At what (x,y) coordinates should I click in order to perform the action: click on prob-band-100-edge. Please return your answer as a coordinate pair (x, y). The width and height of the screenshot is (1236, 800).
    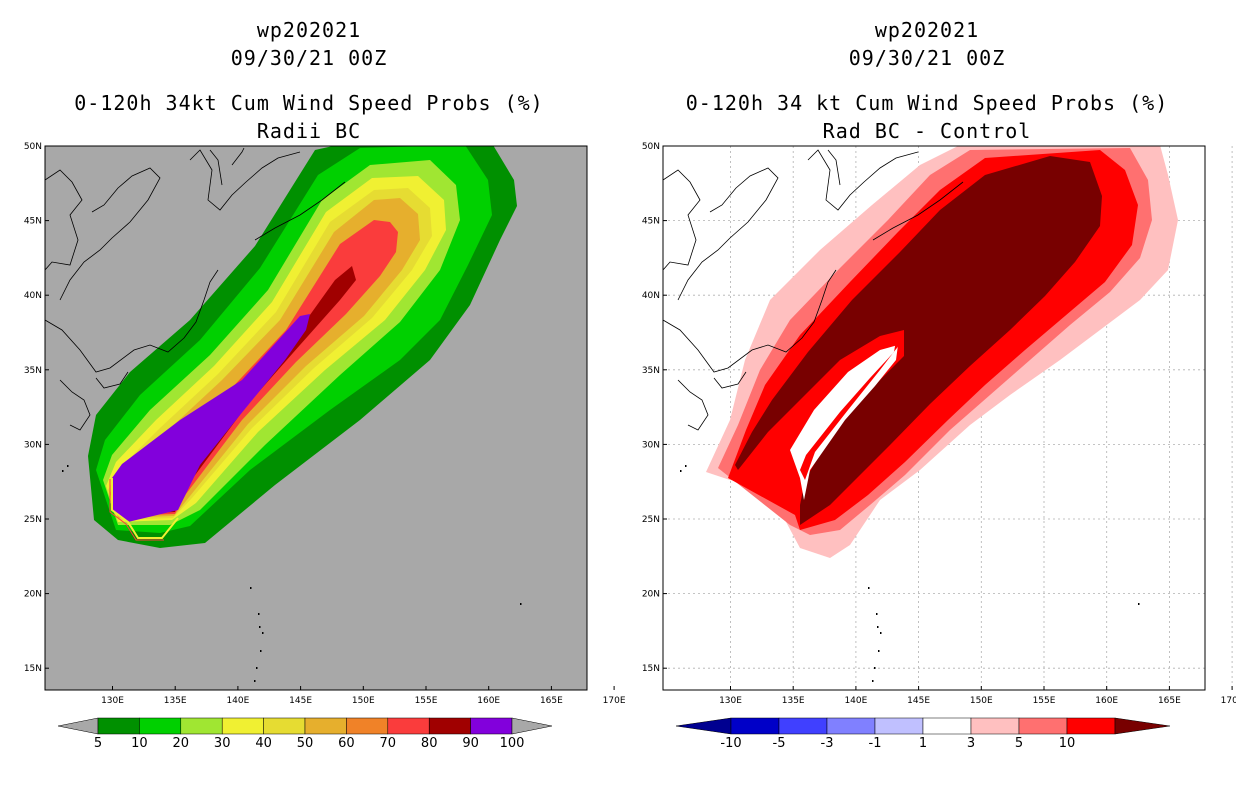
    Looking at the image, I should click on (145, 508).